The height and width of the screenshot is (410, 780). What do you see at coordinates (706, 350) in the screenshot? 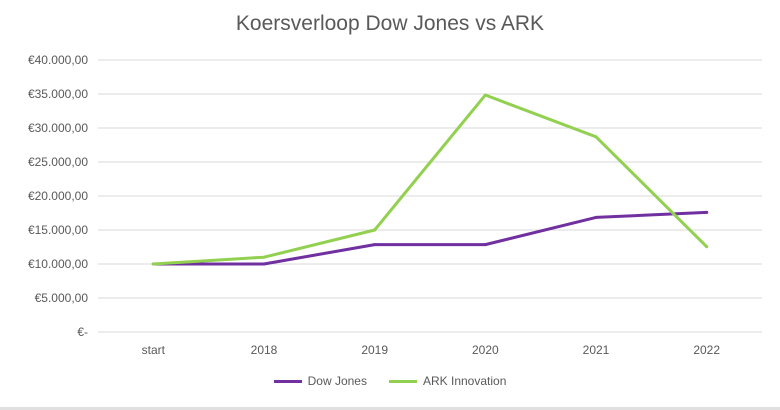
I see `x-tick-label: 2022` at bounding box center [706, 350].